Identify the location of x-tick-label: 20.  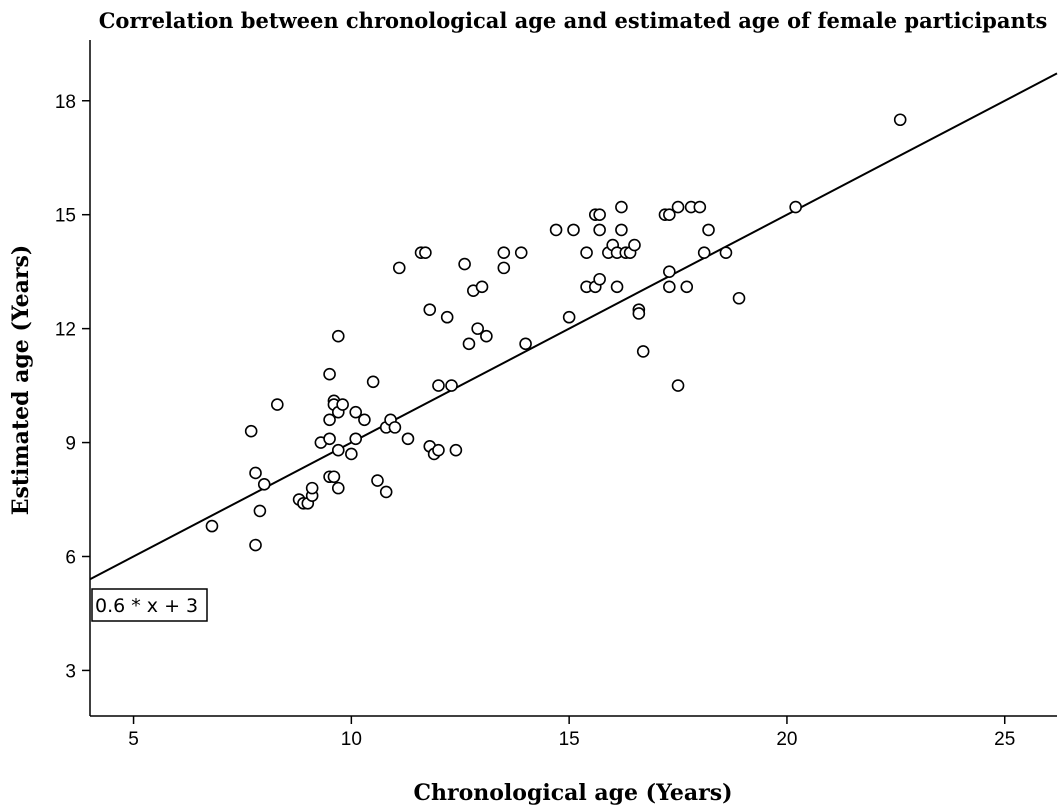
(786, 739).